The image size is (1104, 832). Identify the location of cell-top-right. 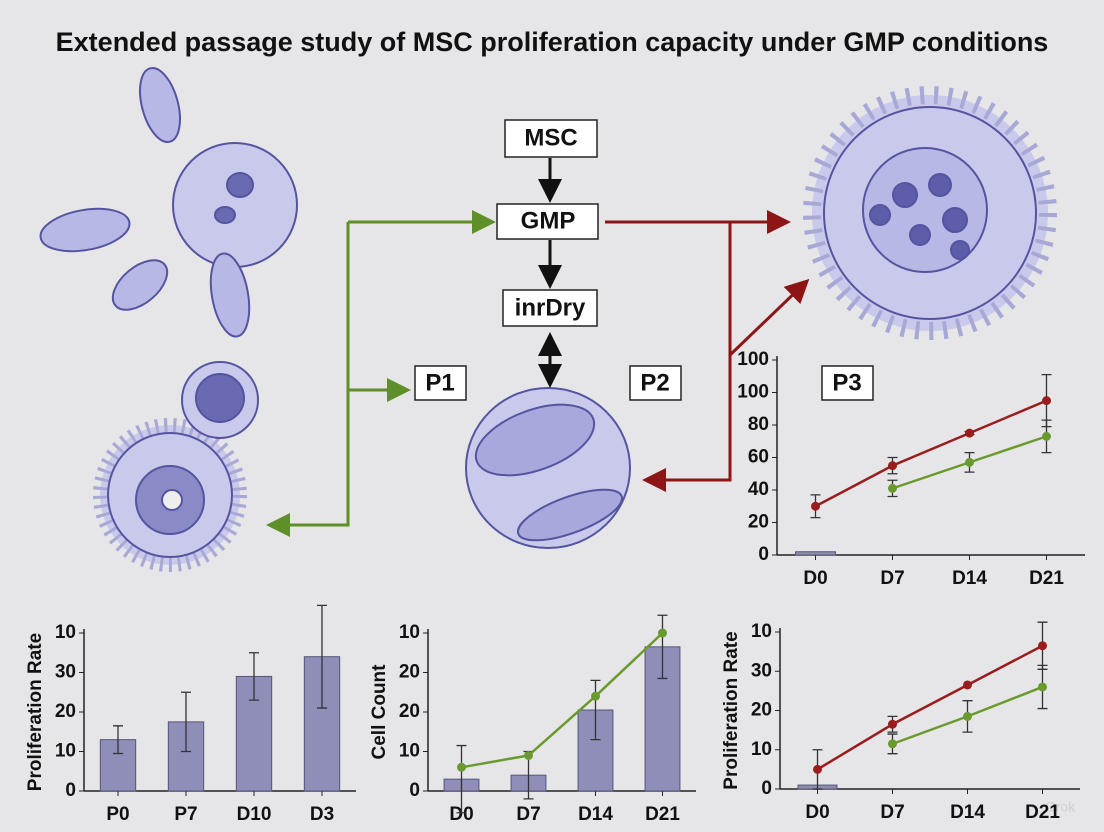
(930, 213).